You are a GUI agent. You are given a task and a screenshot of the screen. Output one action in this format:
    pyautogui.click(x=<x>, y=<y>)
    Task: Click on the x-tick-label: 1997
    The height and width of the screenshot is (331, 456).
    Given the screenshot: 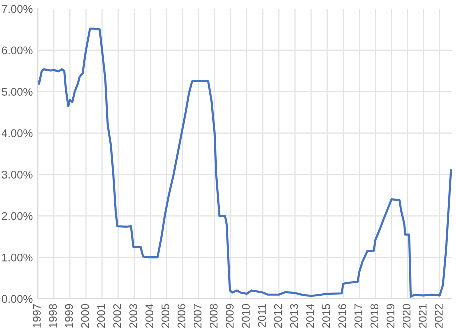 What is the action you would take?
    pyautogui.click(x=37, y=316)
    